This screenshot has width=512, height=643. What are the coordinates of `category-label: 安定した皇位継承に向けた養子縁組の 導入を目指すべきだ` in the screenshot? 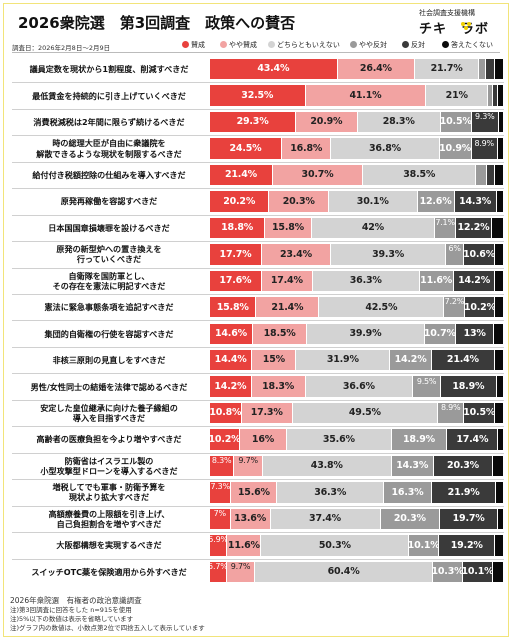 It's located at (109, 413).